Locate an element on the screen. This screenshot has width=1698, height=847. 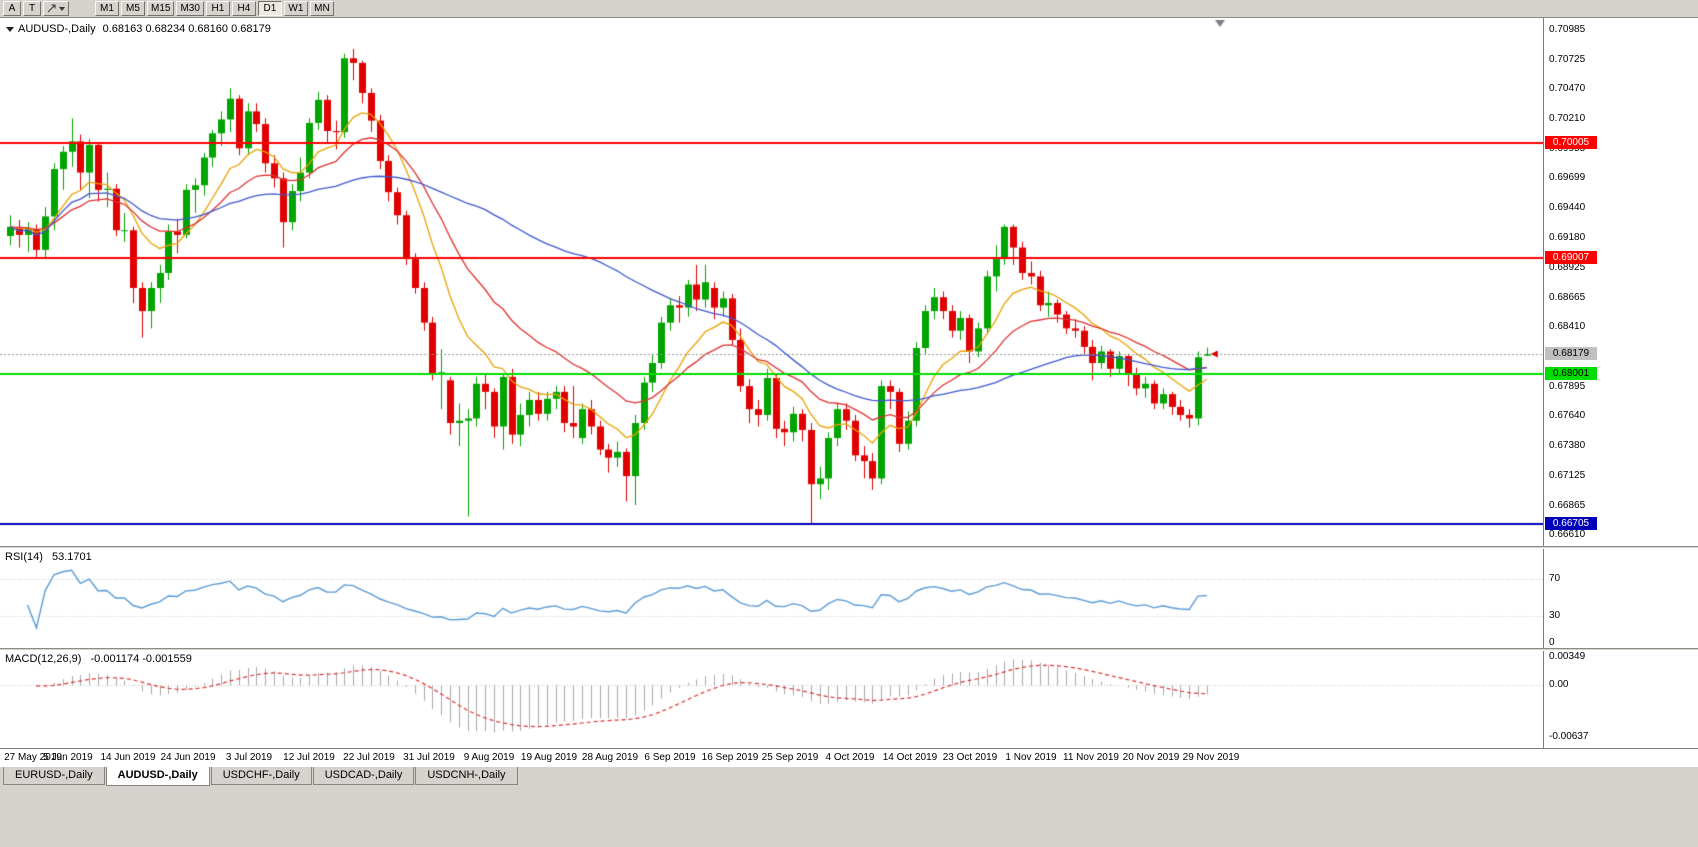
time-axis-label: 11 Nov 2019 is located at coordinates (1091, 757).